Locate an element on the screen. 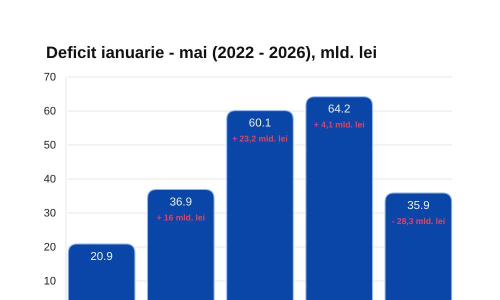 Image resolution: width=500 pixels, height=300 pixels. y-tick-label: 30 is located at coordinates (50, 214).